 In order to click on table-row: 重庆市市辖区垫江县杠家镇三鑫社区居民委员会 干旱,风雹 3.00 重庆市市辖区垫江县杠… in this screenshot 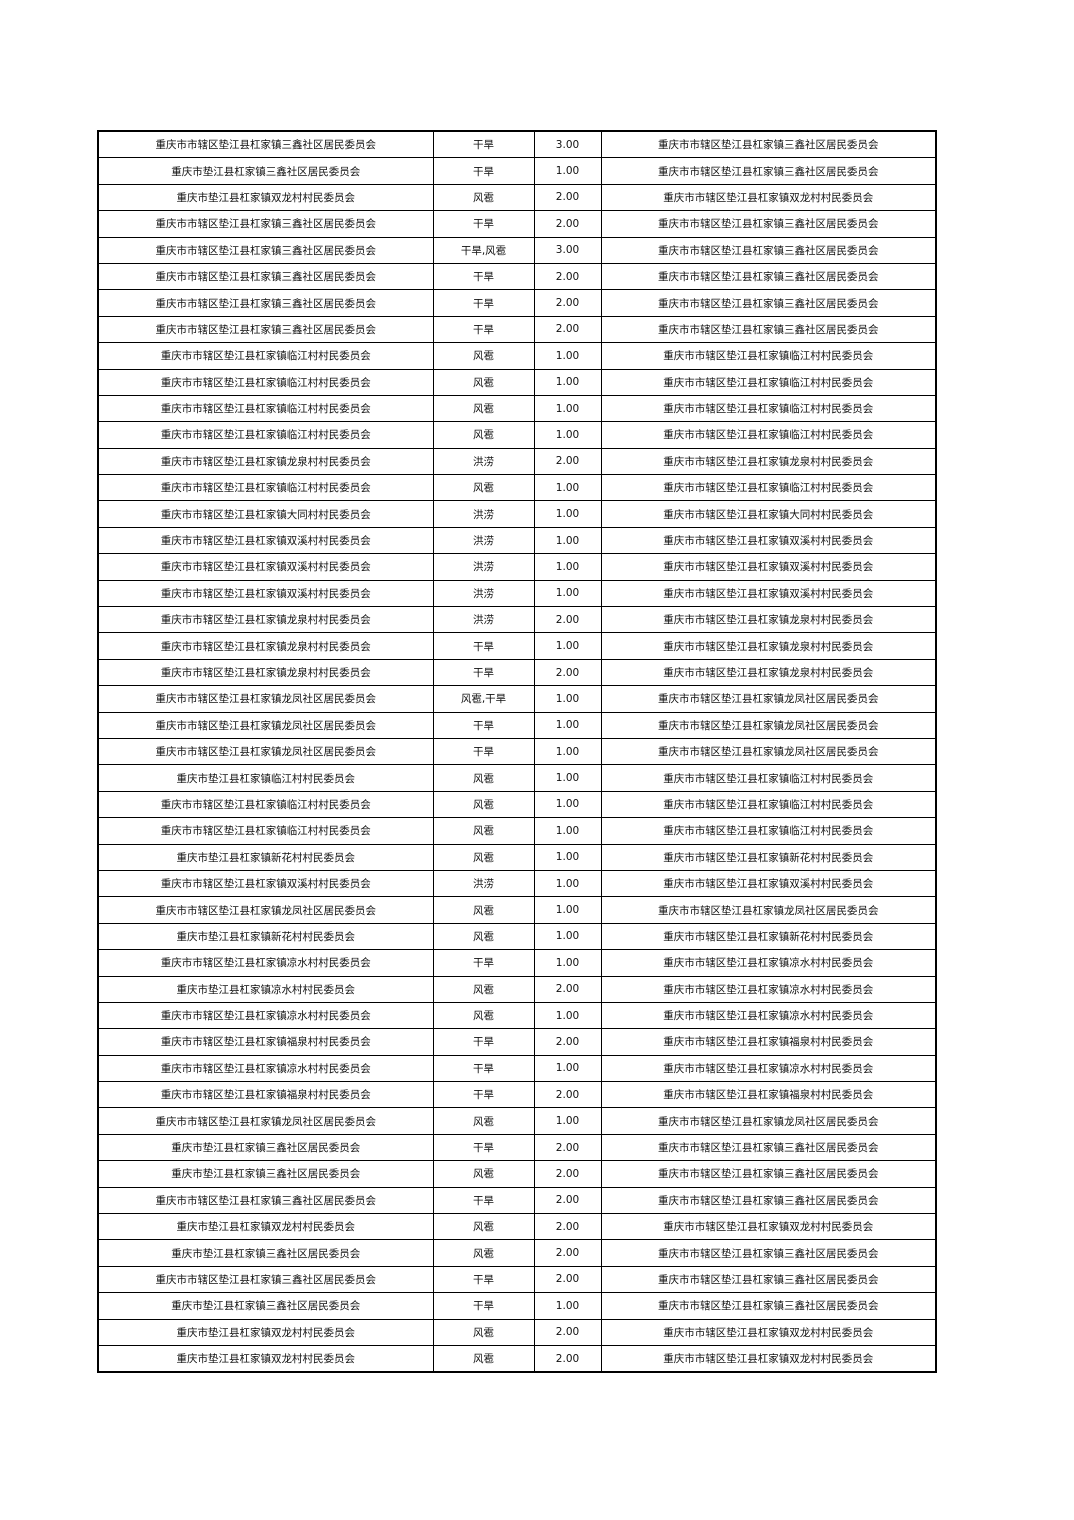, I will do `click(517, 250)`.